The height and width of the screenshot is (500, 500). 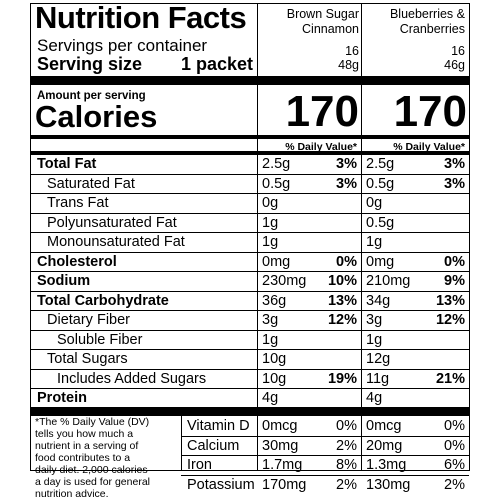 What do you see at coordinates (388, 484) in the screenshot?
I see `vitamin-c2-amt: 130mg` at bounding box center [388, 484].